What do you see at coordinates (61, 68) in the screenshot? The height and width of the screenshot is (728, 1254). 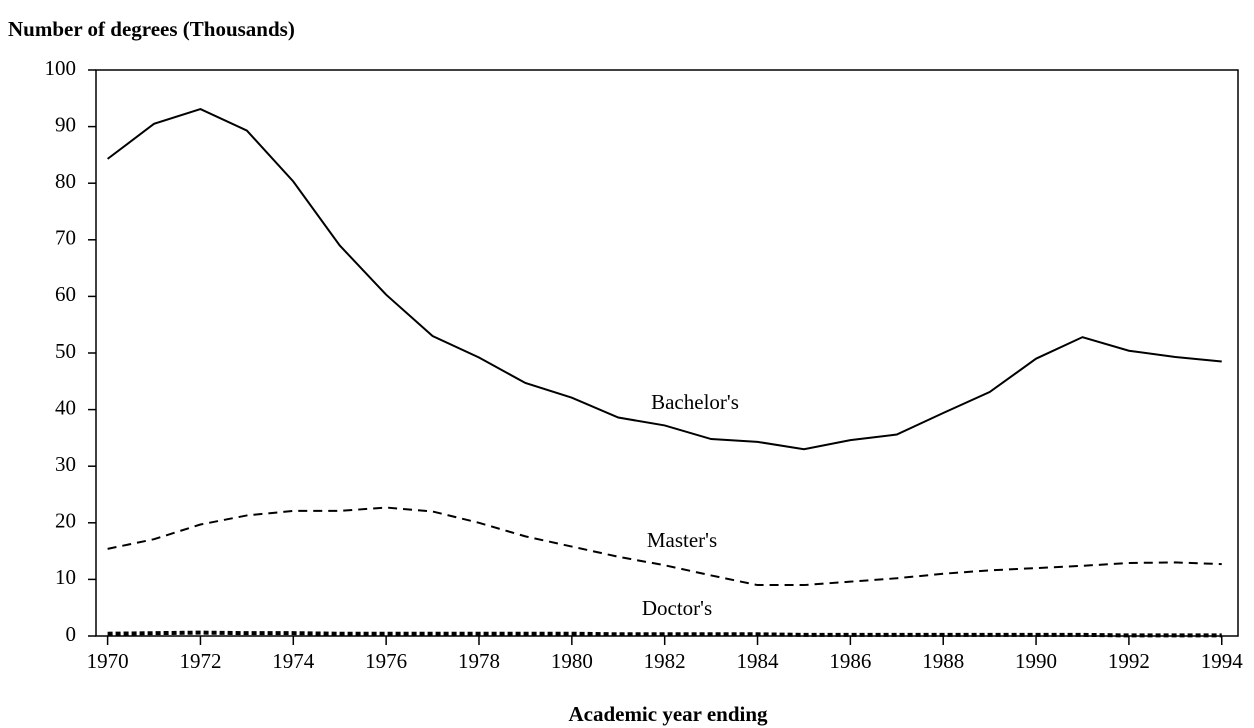 I see `y-tick-label: 100` at bounding box center [61, 68].